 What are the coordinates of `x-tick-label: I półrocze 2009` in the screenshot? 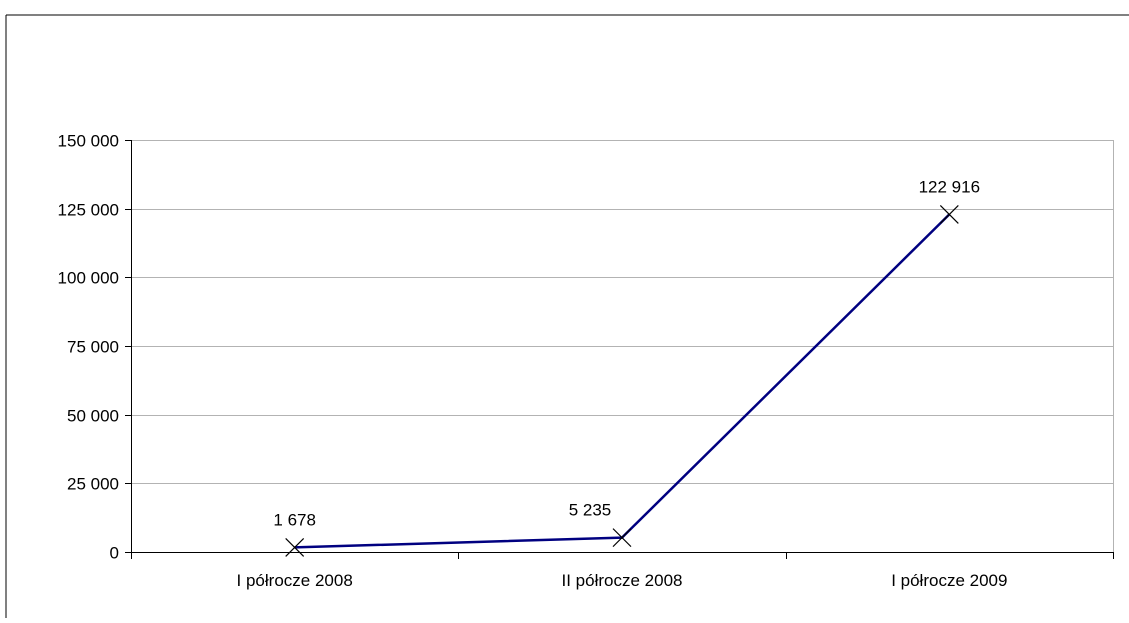 It's located at (949, 580).